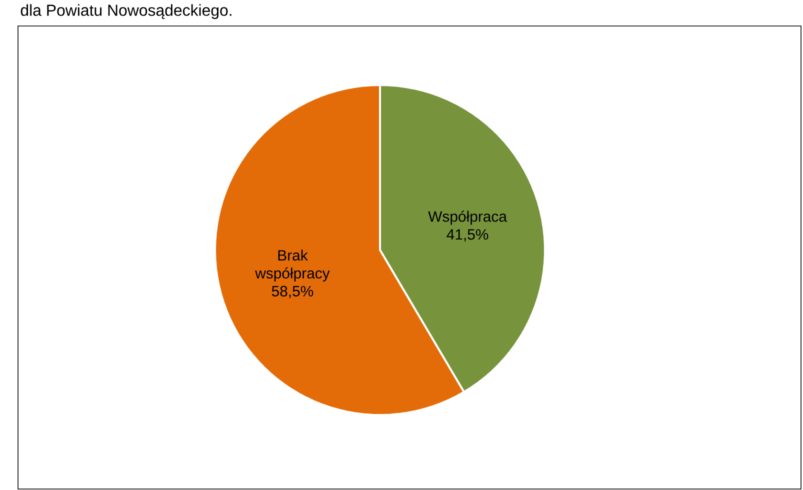  I want to click on slice-label: Współpraca, so click(467, 217).